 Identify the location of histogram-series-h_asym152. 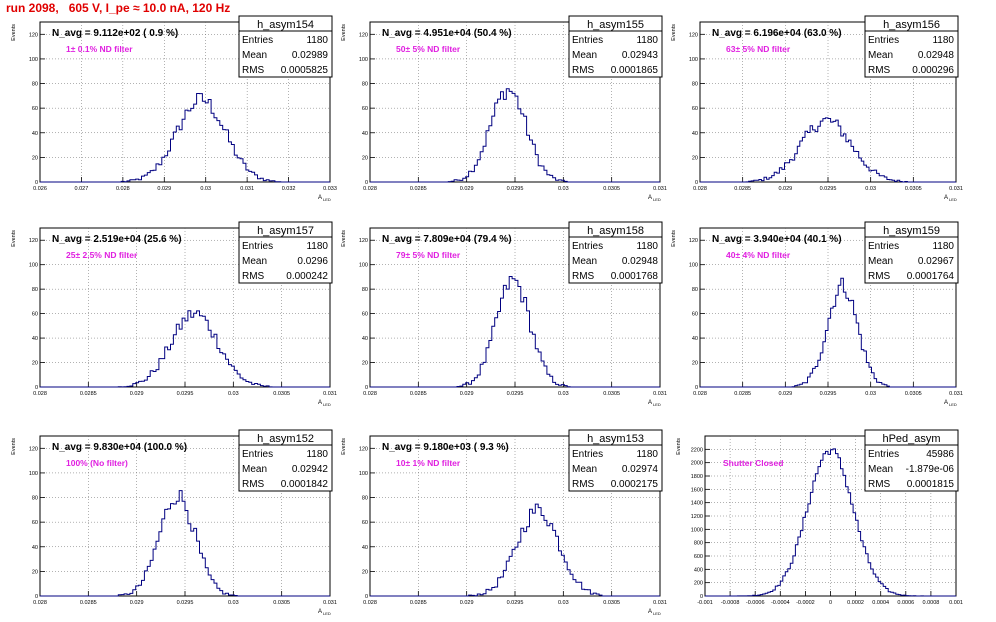
(185, 543).